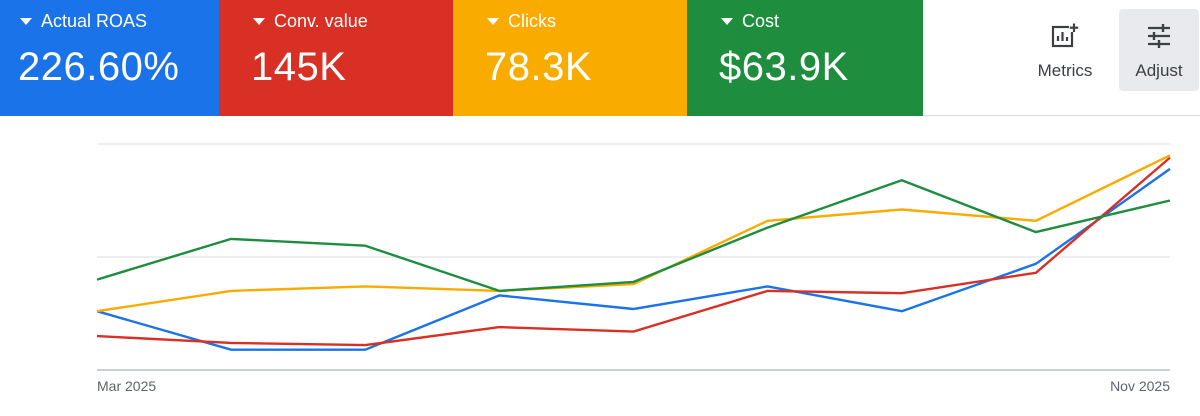 This screenshot has width=1200, height=416. I want to click on tune-icon, so click(1159, 36).